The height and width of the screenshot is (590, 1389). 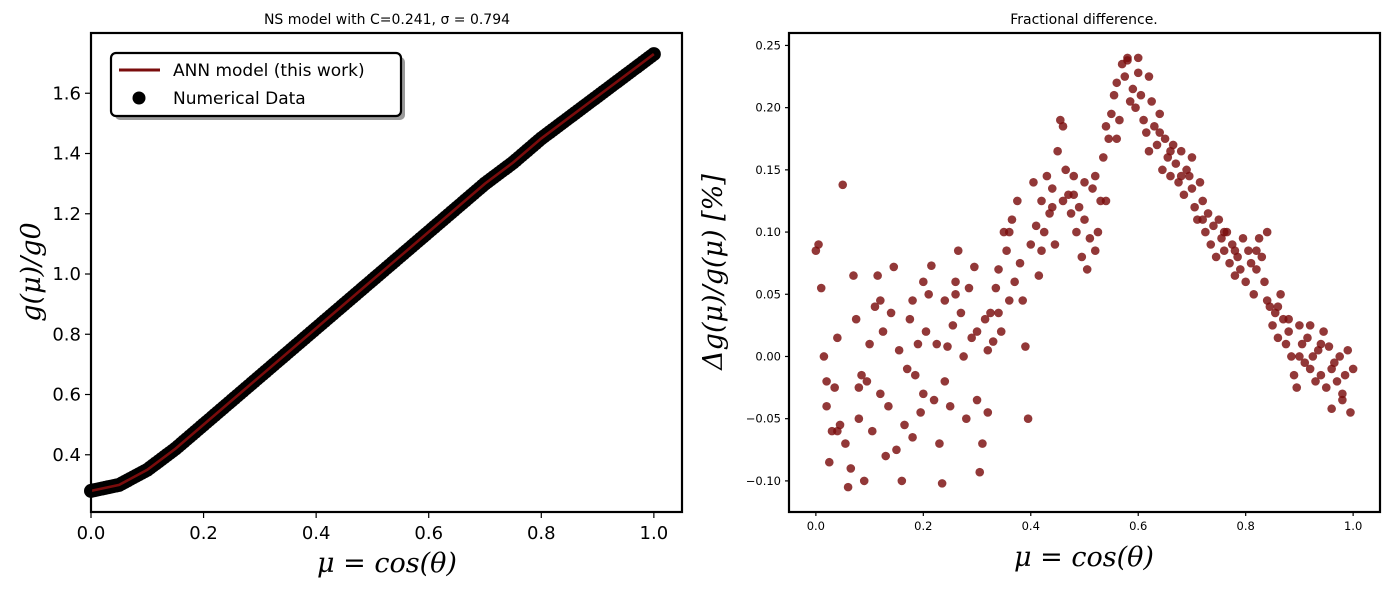 What do you see at coordinates (1084, 522) in the screenshot?
I see `right-x-ticks: 0.0 0.2 0.4 0.6 0.8 1.0` at bounding box center [1084, 522].